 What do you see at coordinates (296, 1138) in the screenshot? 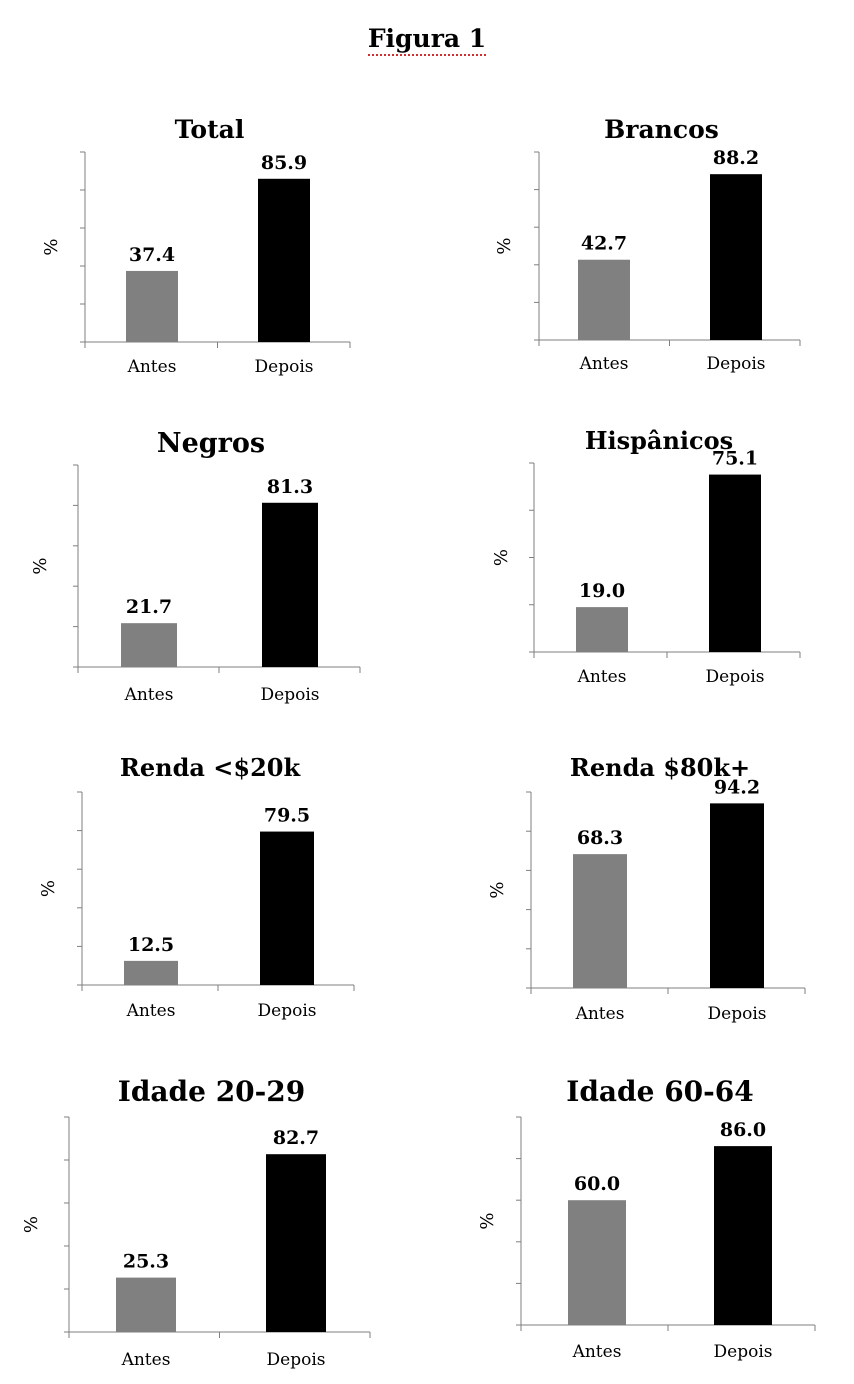
I see `data-label: 82.7` at bounding box center [296, 1138].